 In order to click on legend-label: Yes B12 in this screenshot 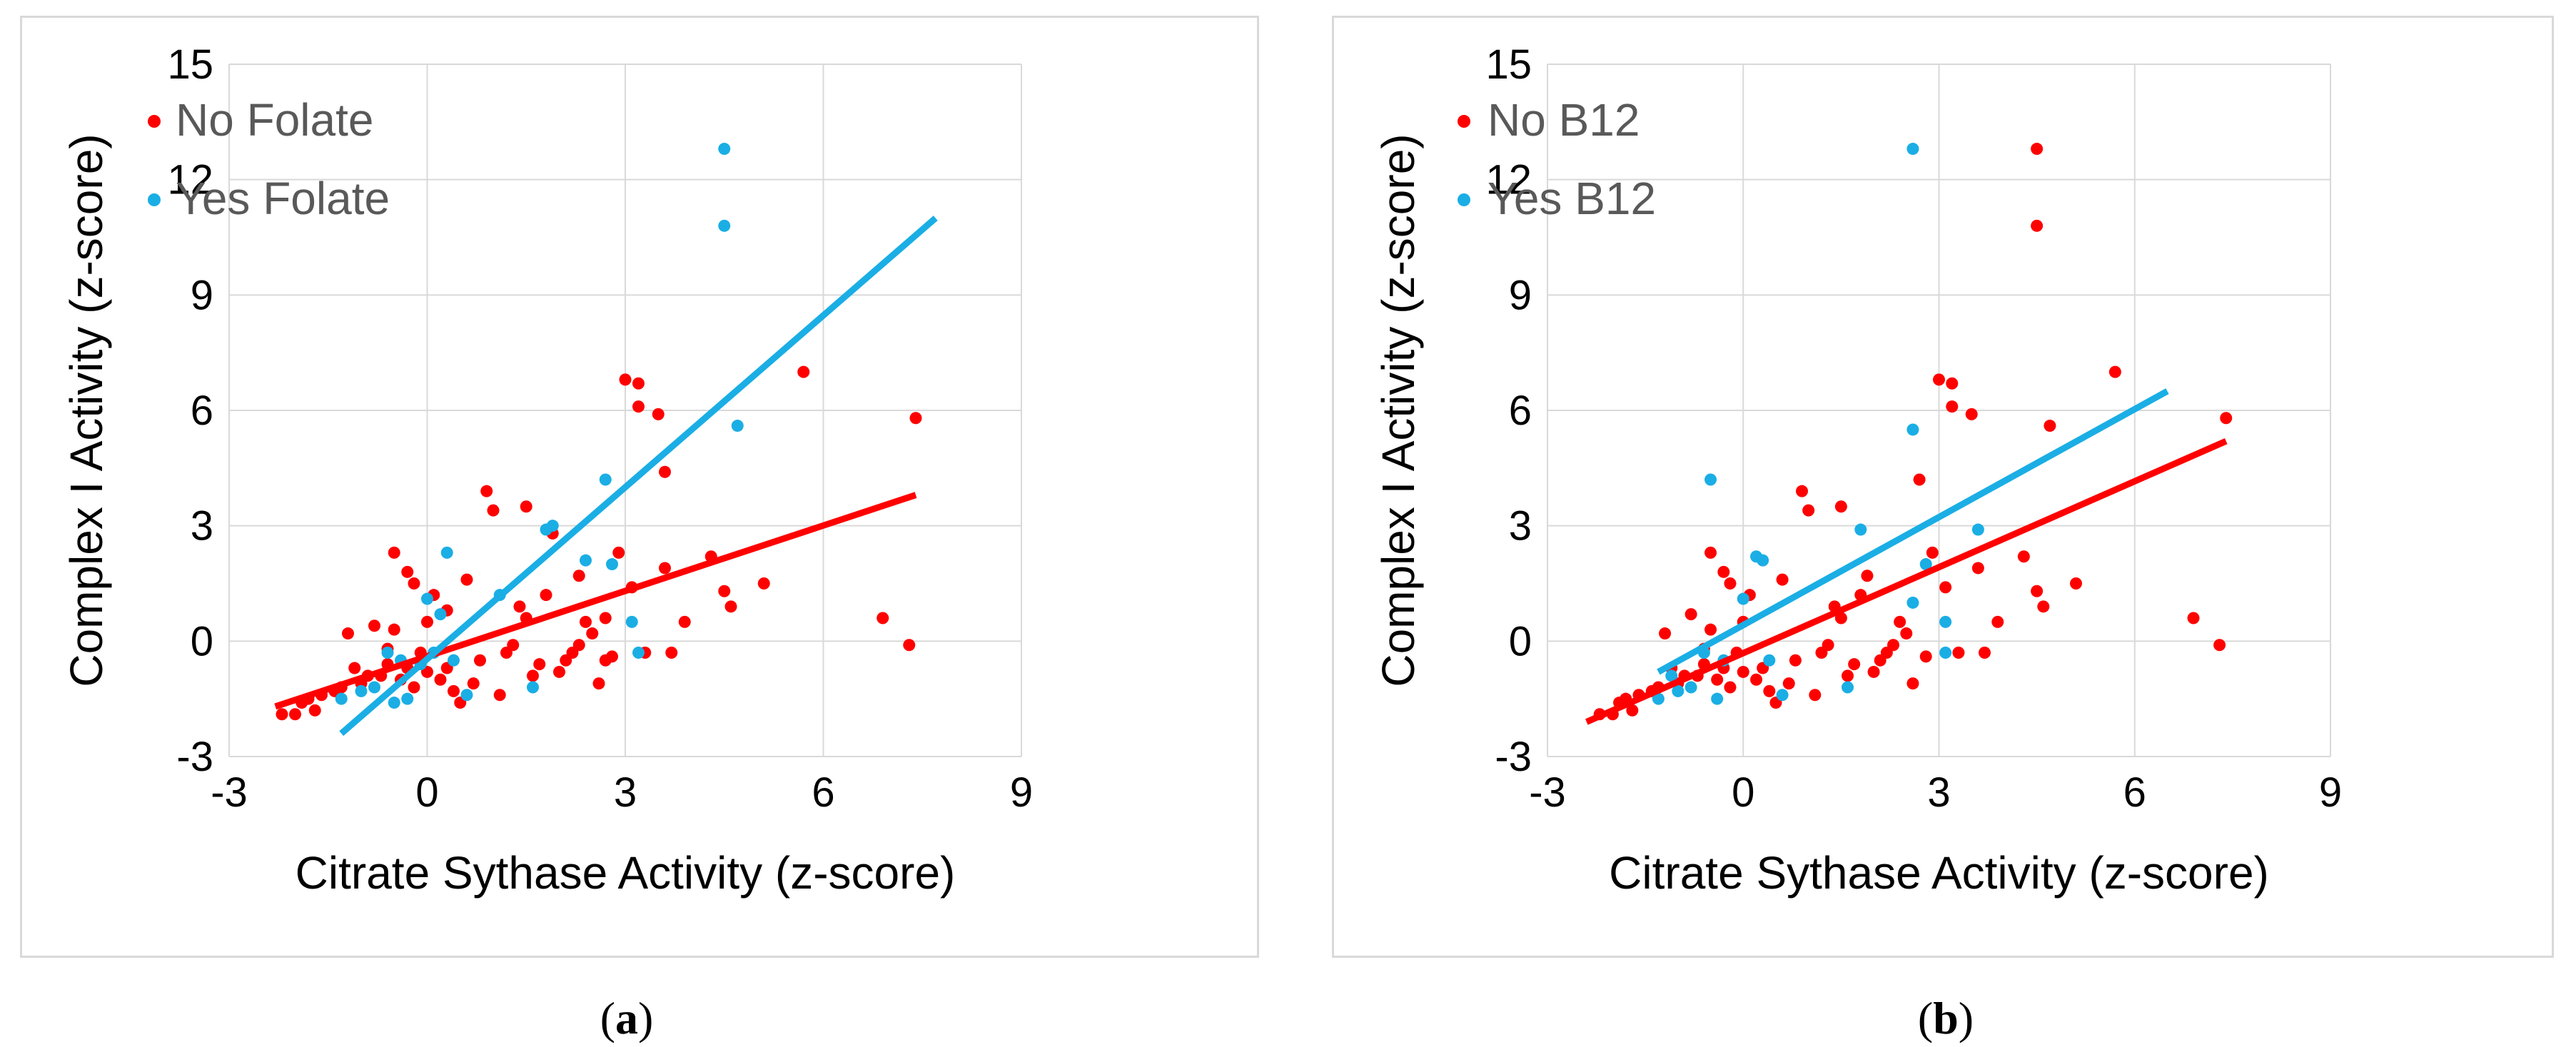, I will do `click(1571, 198)`.